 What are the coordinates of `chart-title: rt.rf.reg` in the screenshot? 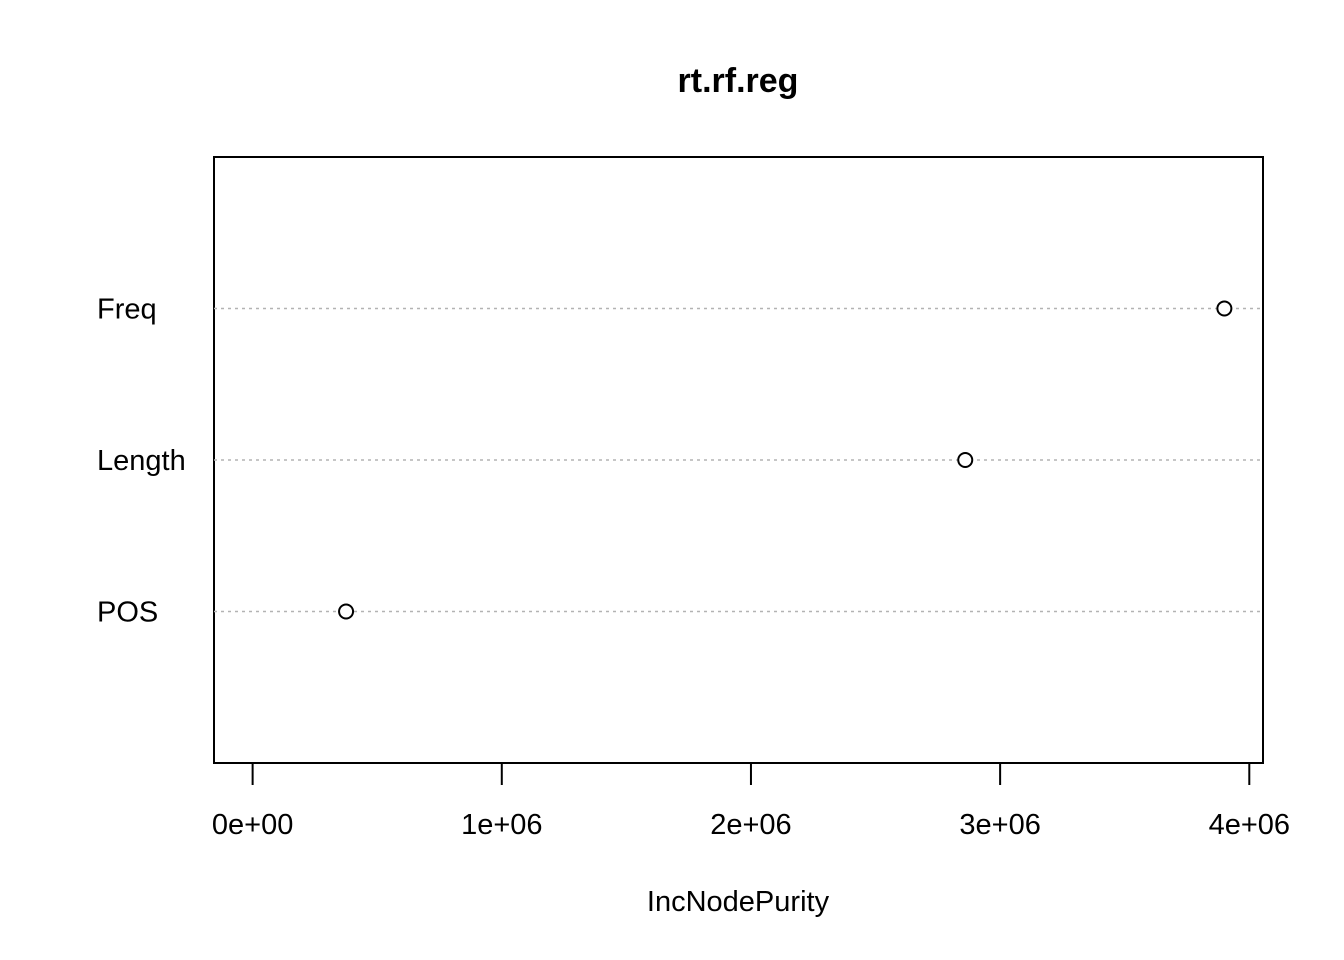 It's located at (738, 81).